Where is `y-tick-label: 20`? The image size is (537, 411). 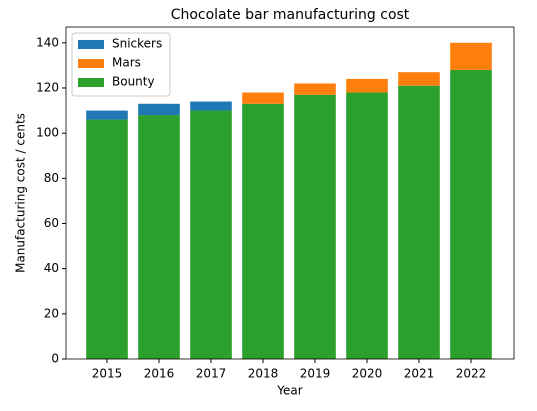 y-tick-label: 20 is located at coordinates (51, 313).